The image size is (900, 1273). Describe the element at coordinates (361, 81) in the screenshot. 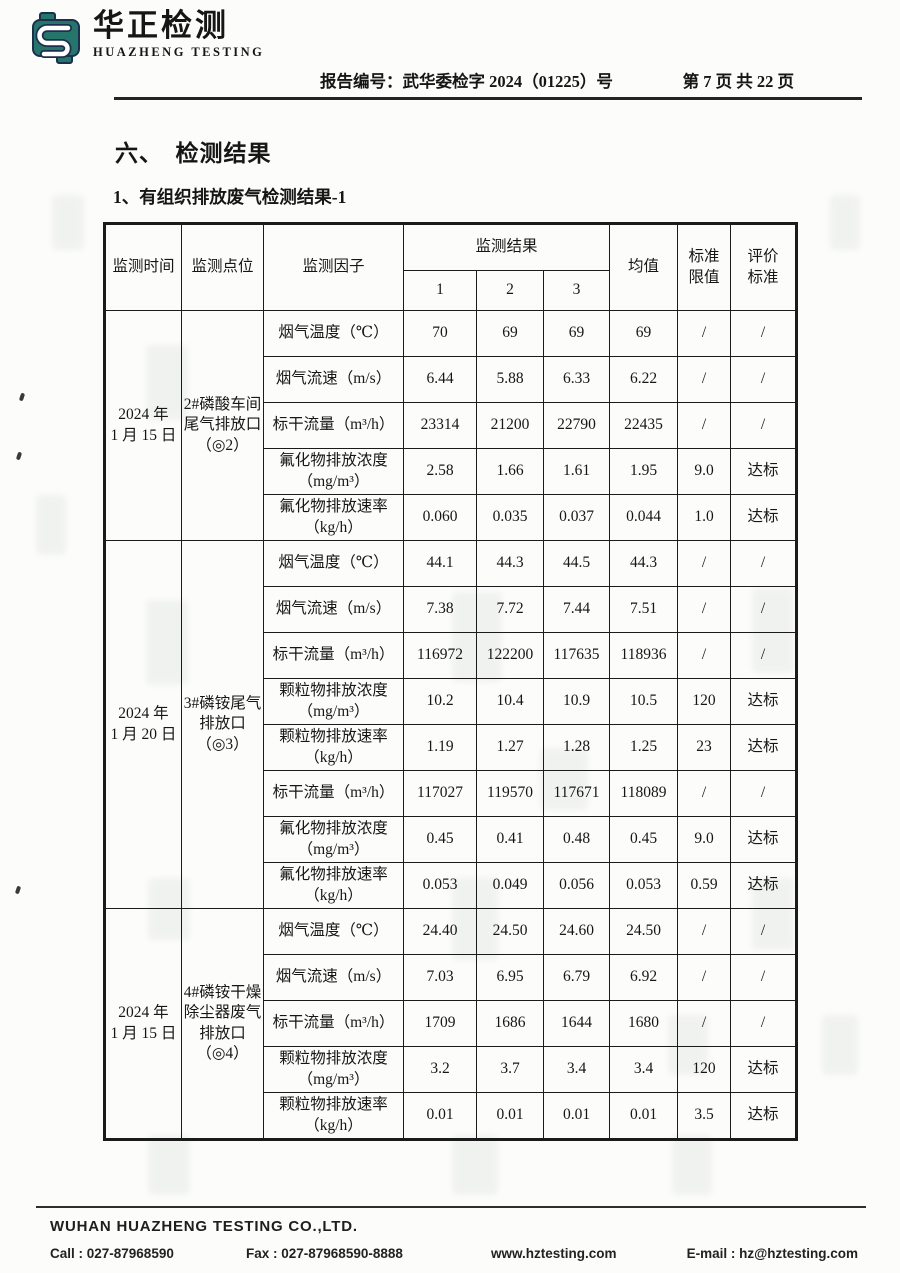

I see `report-number-label: 报告编号：` at that location.